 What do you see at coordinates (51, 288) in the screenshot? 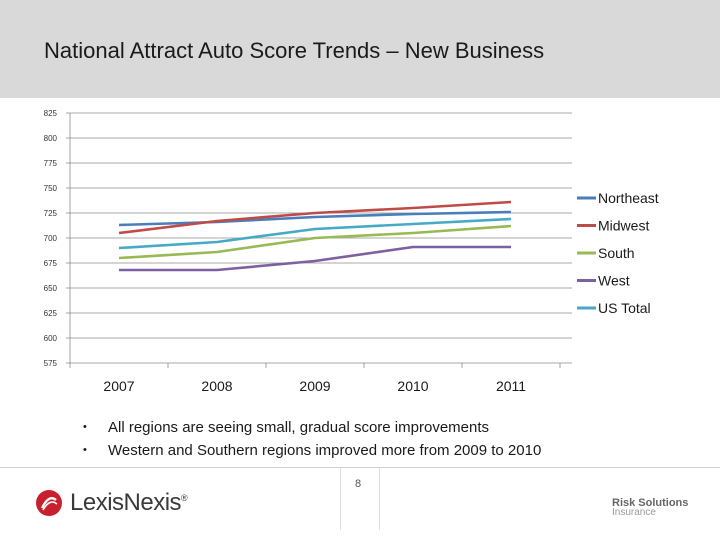
I see `y-tick-label: 650` at bounding box center [51, 288].